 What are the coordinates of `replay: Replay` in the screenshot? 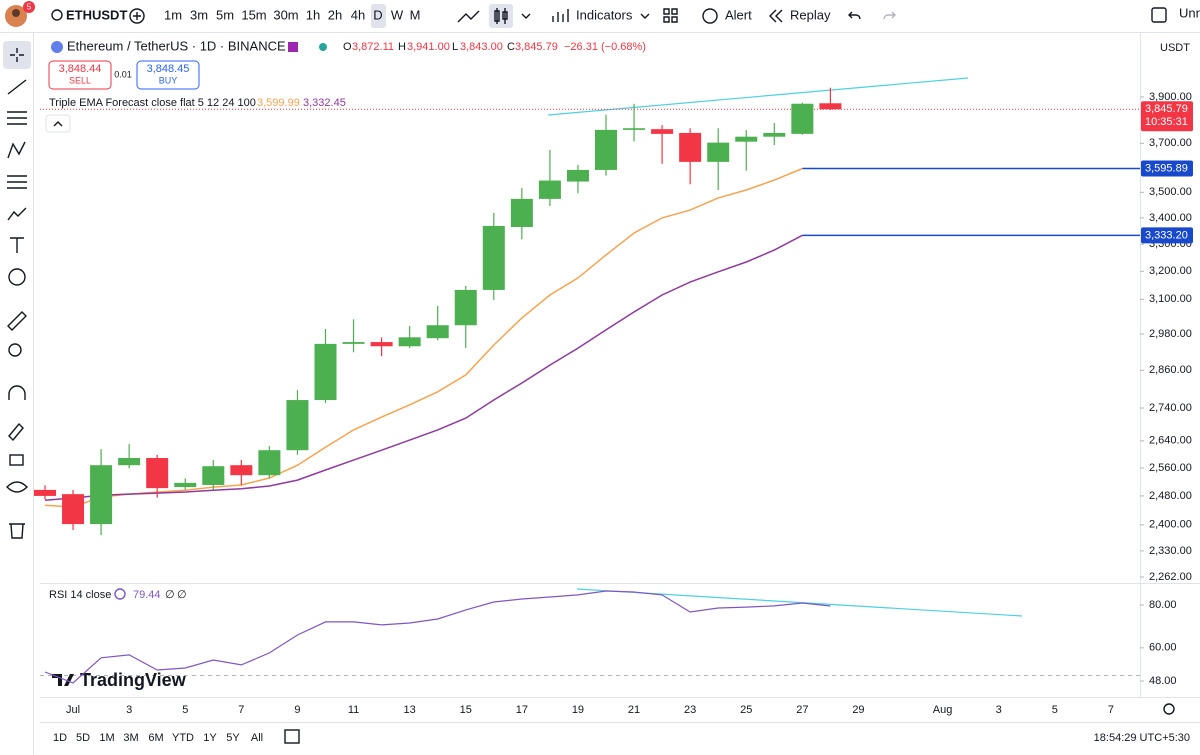 It's located at (810, 14).